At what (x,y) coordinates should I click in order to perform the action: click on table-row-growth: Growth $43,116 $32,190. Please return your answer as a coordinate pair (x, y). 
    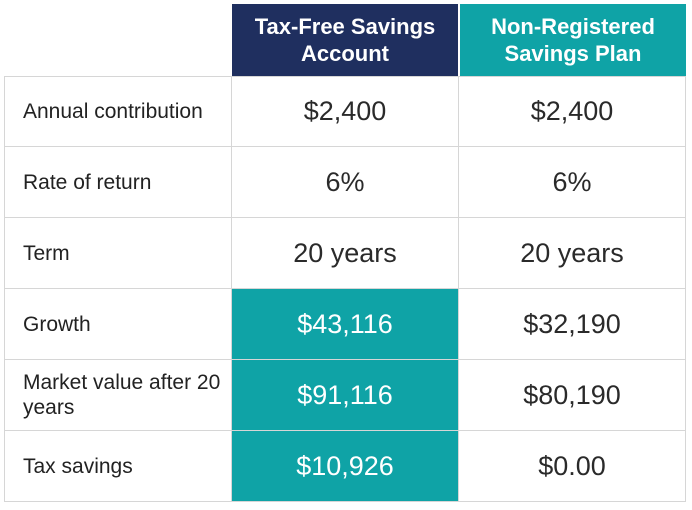
    Looking at the image, I should click on (345, 324).